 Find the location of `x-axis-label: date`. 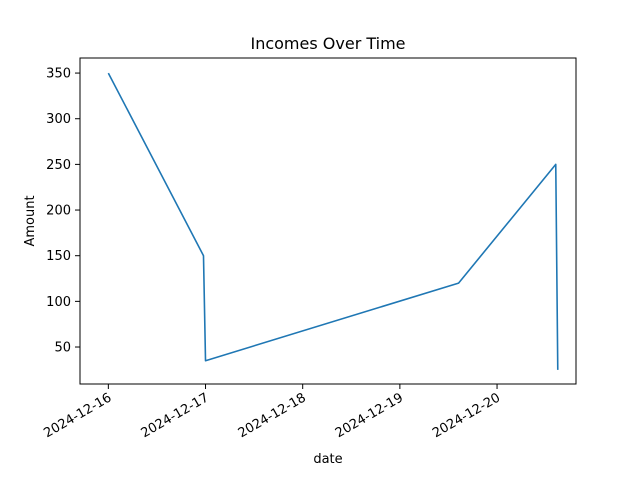

x-axis-label: date is located at coordinates (327, 459).